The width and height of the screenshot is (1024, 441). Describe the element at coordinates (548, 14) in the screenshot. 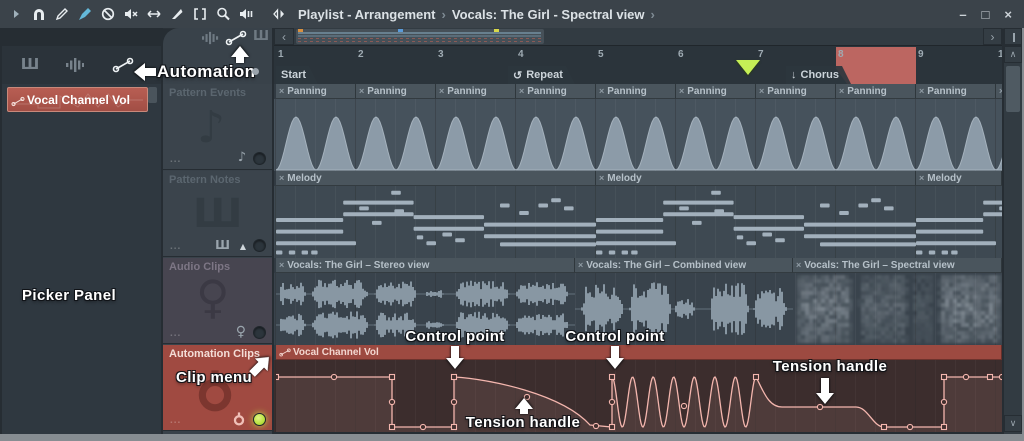

I see `breadcrumb-view: Vocals: The Girl - Spectral view` at that location.